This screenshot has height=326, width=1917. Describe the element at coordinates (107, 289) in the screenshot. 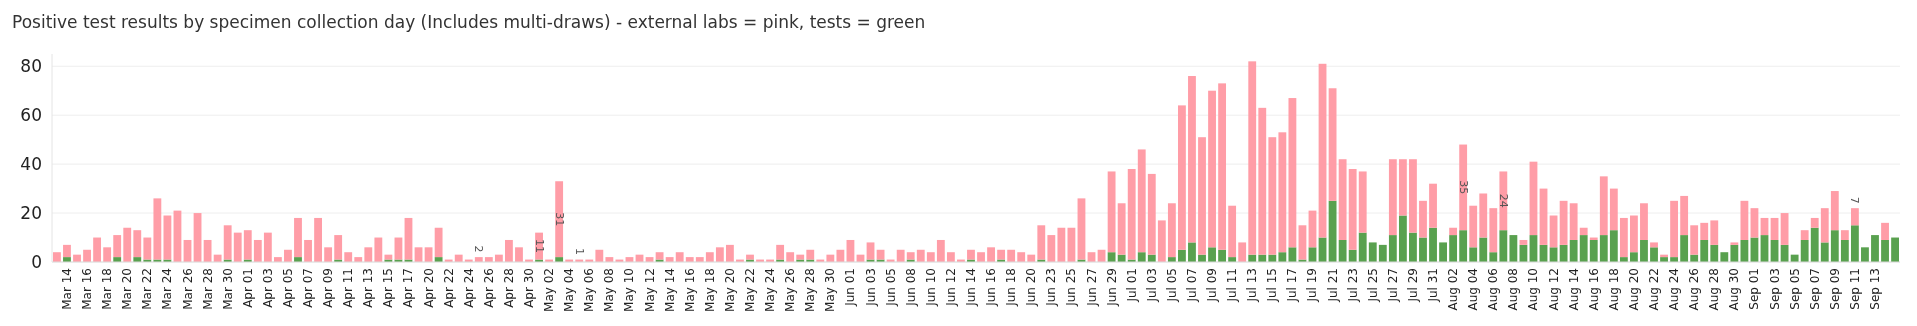

I see `x-tick-label: Mar 18` at that location.